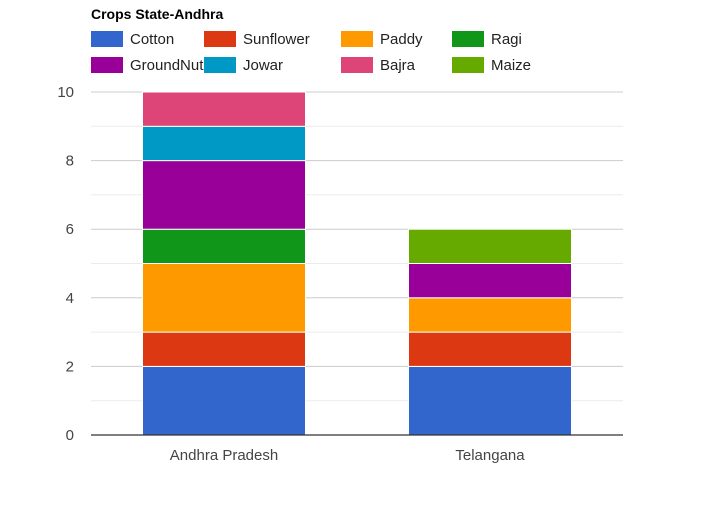  What do you see at coordinates (398, 65) in the screenshot?
I see `legend-label: Bajra` at bounding box center [398, 65].